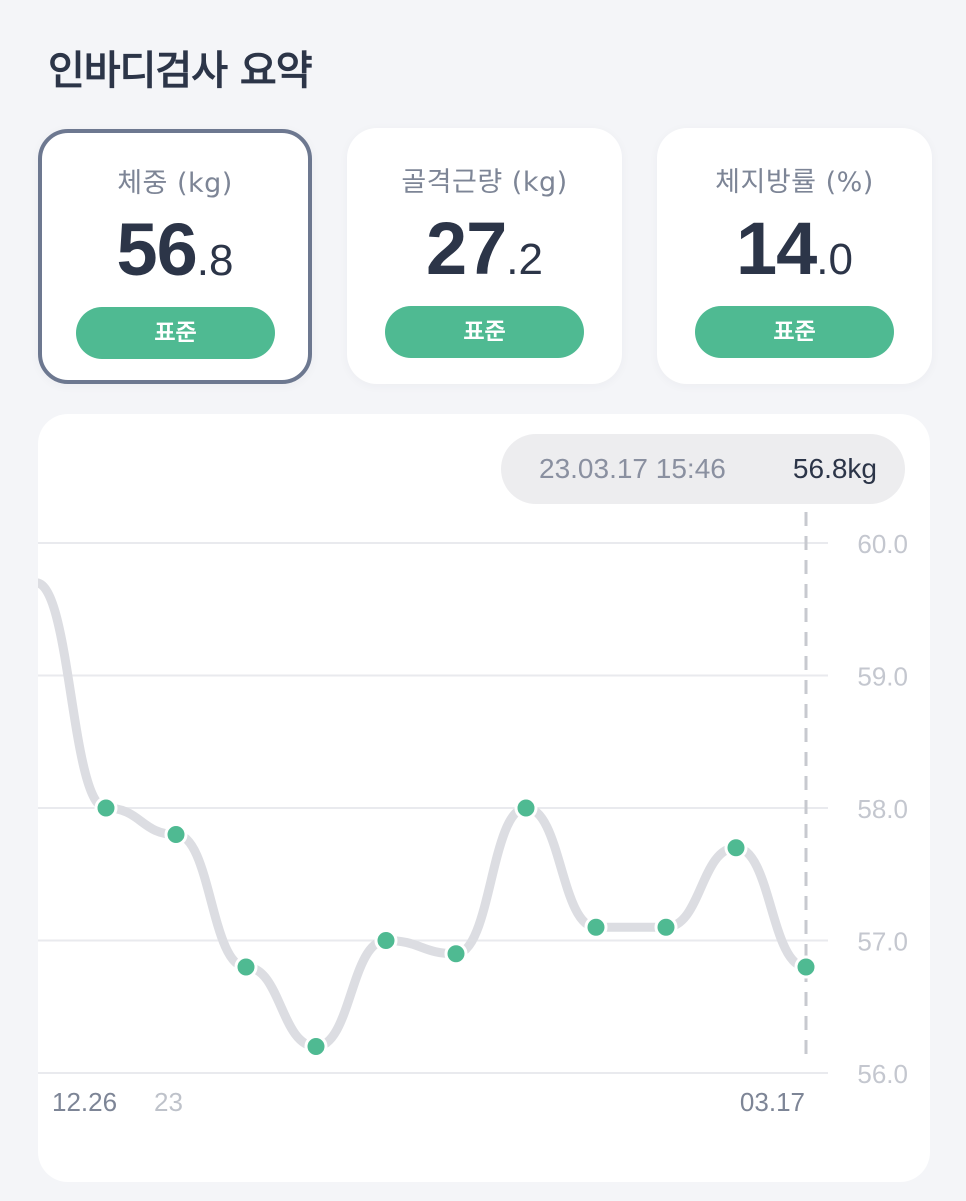  Describe the element at coordinates (776, 248) in the screenshot. I see `body-fat-value-int: 14` at that location.